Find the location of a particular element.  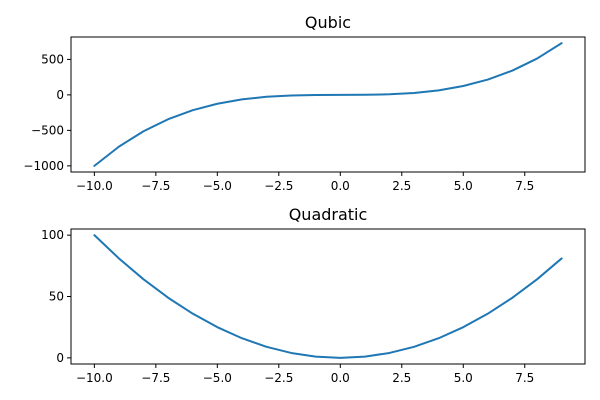

quadratic-y-tick-label: 100 is located at coordinates (52, 235).